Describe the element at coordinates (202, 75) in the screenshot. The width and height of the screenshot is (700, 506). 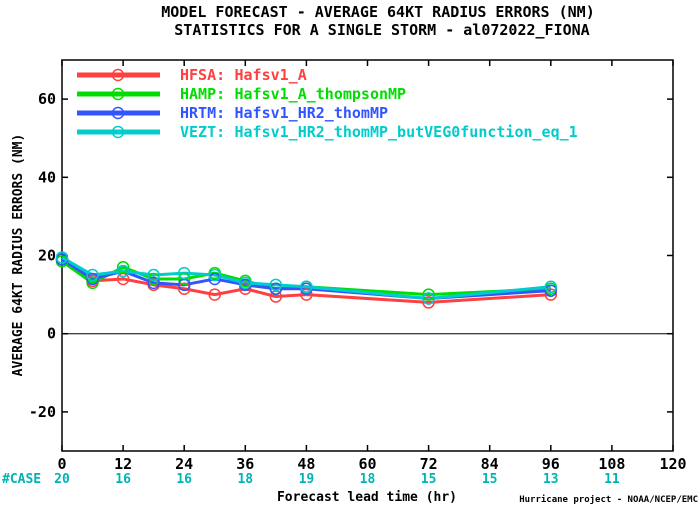
I see `legend-name-0: HFSA:` at that location.